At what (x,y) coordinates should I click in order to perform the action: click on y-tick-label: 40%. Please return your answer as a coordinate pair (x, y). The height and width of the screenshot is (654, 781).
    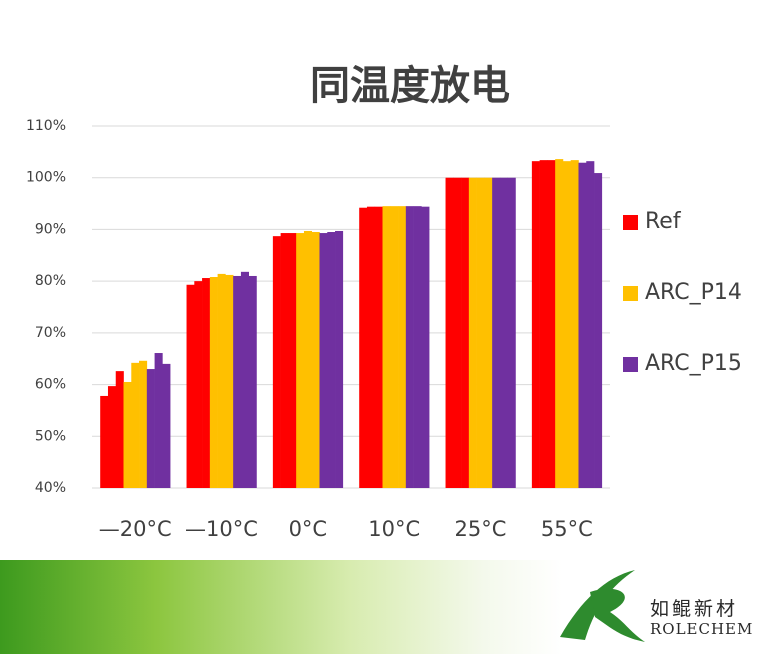
    Looking at the image, I should click on (50, 488).